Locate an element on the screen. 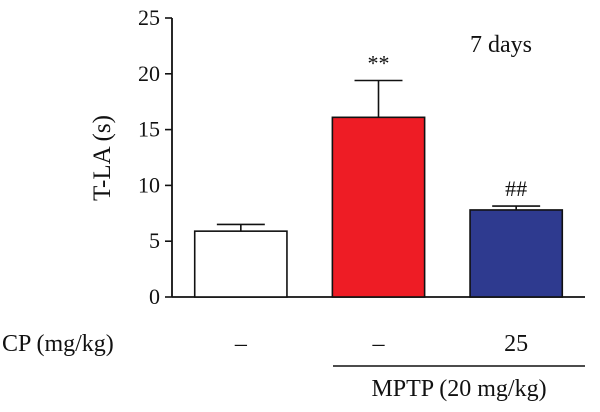 This screenshot has width=600, height=412. significance-group: ** ## is located at coordinates (448, 125).